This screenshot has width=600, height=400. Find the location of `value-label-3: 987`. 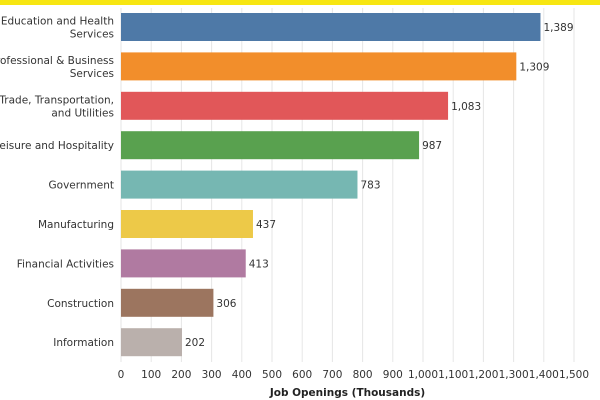

value-label-3: 987 is located at coordinates (432, 146).